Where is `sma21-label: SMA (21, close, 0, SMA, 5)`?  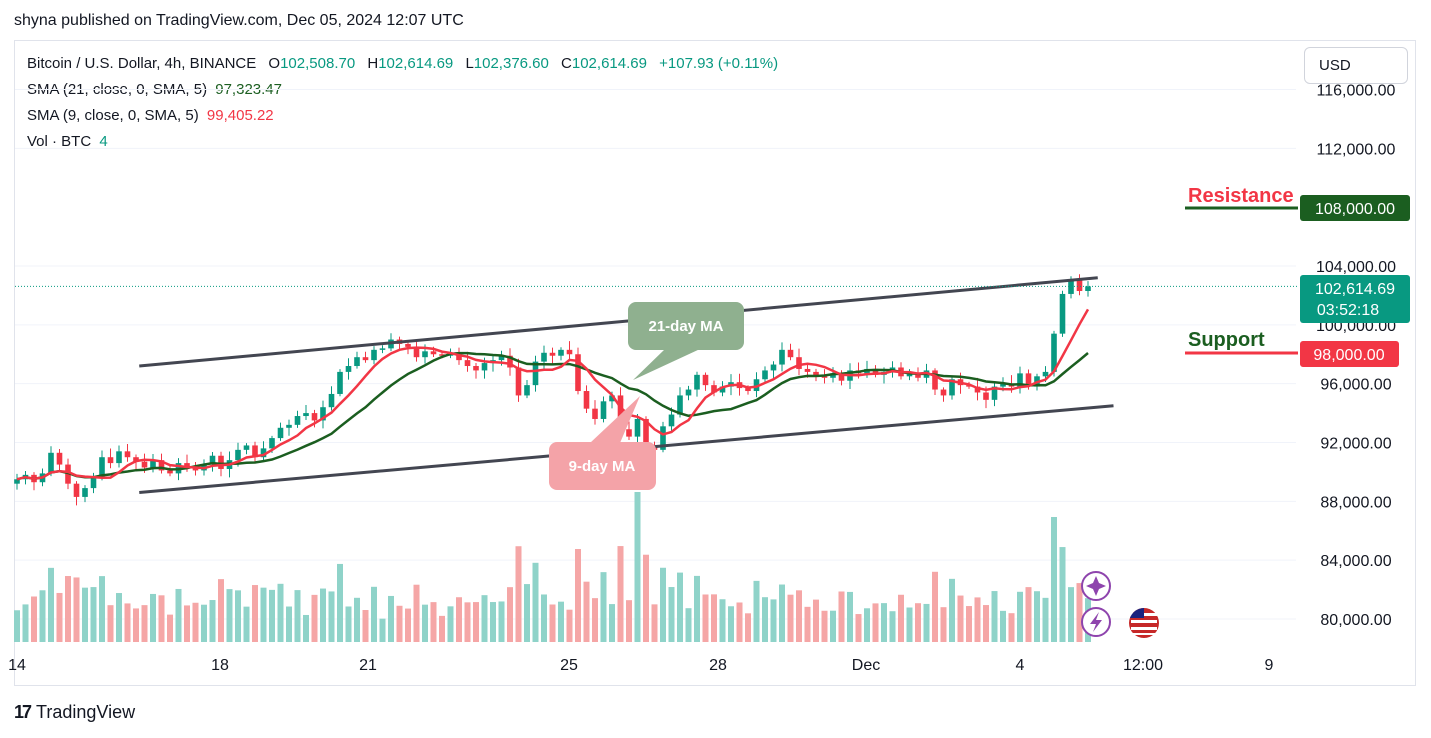
sma21-label: SMA (21, close, 0, SMA, 5) is located at coordinates (117, 89).